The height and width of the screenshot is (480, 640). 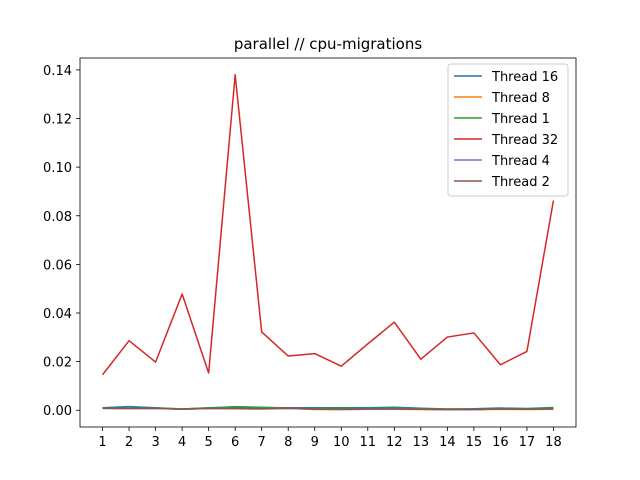 I want to click on x-tick-label: 10, so click(x=341, y=442).